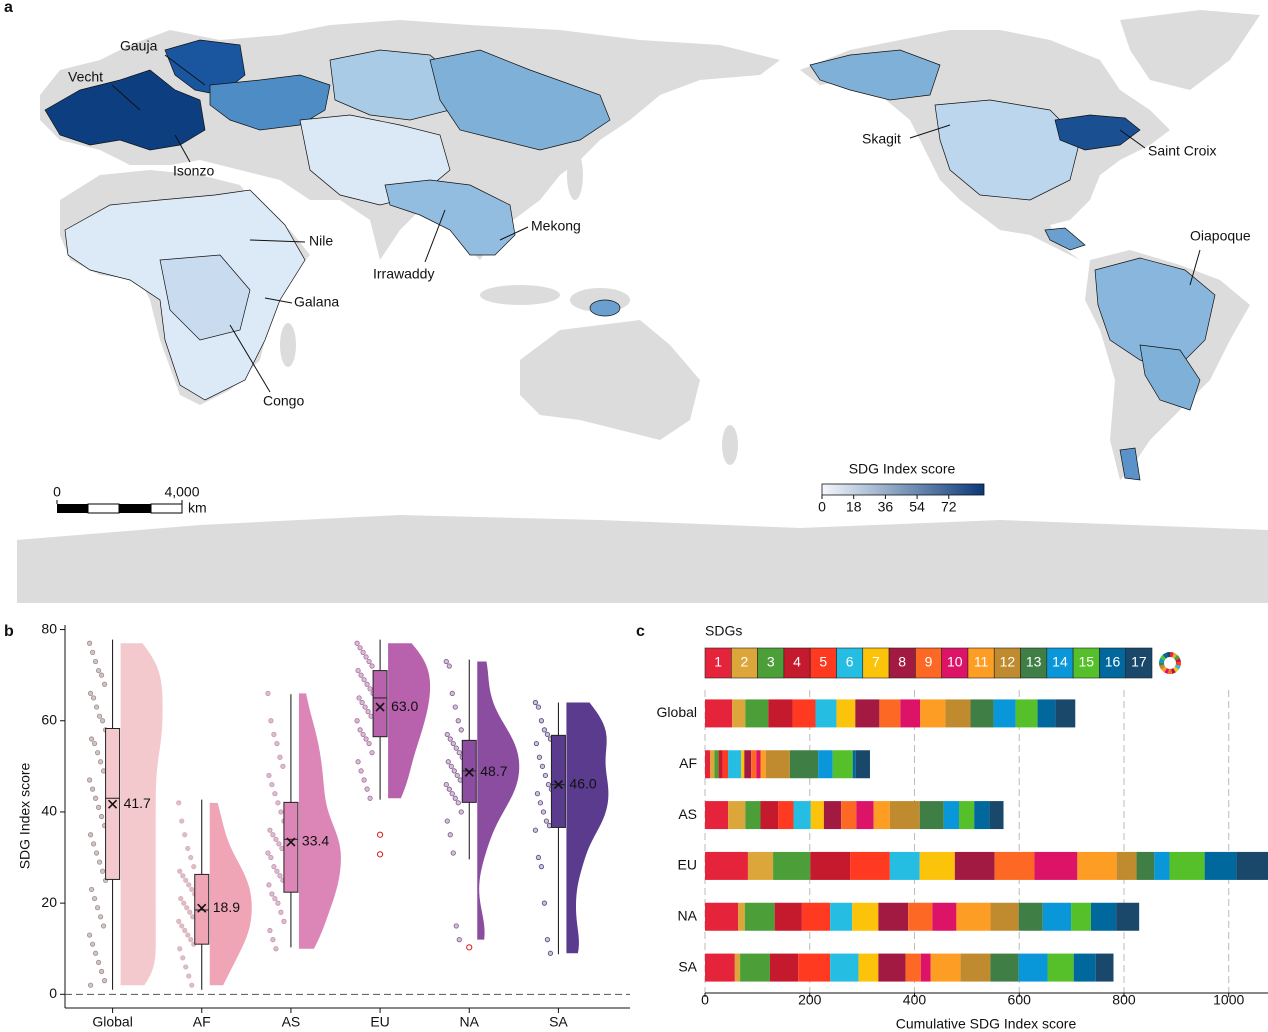 The width and height of the screenshot is (1268, 1032). I want to click on scale-unit: km, so click(197, 508).